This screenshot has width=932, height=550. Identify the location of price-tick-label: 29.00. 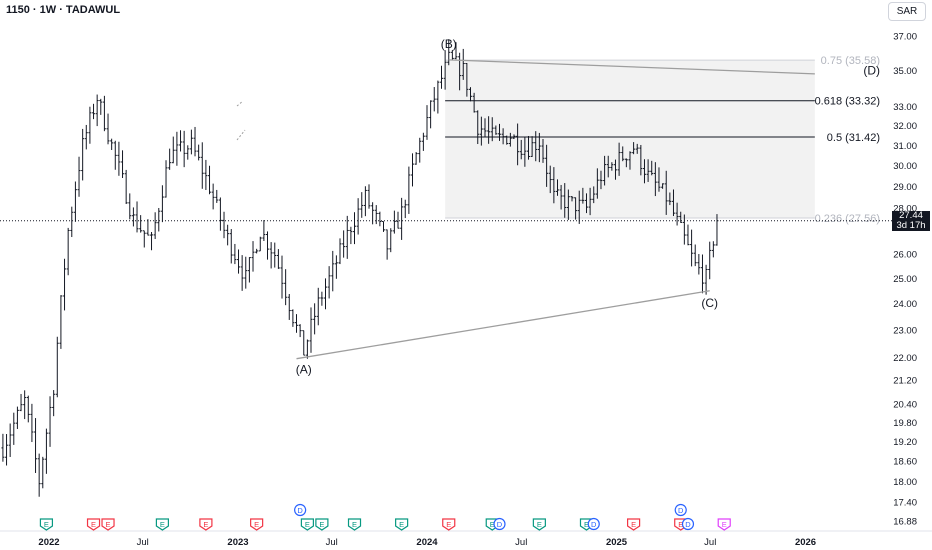
(905, 187).